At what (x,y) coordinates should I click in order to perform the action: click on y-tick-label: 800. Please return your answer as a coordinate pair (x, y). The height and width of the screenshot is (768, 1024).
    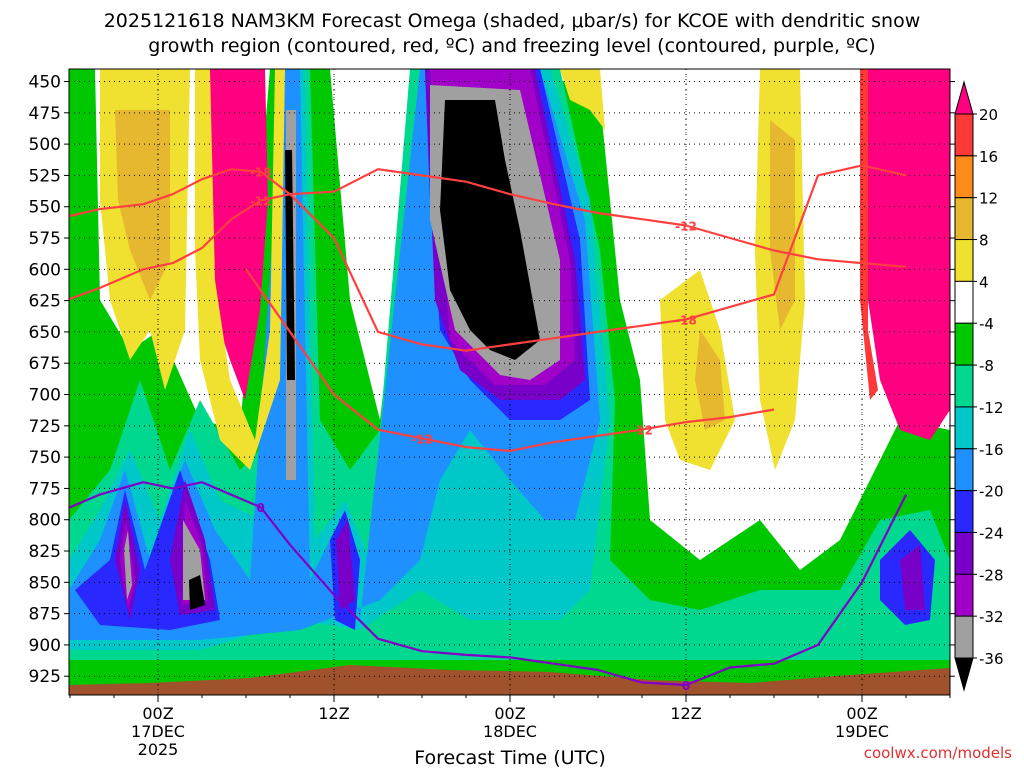
    Looking at the image, I should click on (45, 521).